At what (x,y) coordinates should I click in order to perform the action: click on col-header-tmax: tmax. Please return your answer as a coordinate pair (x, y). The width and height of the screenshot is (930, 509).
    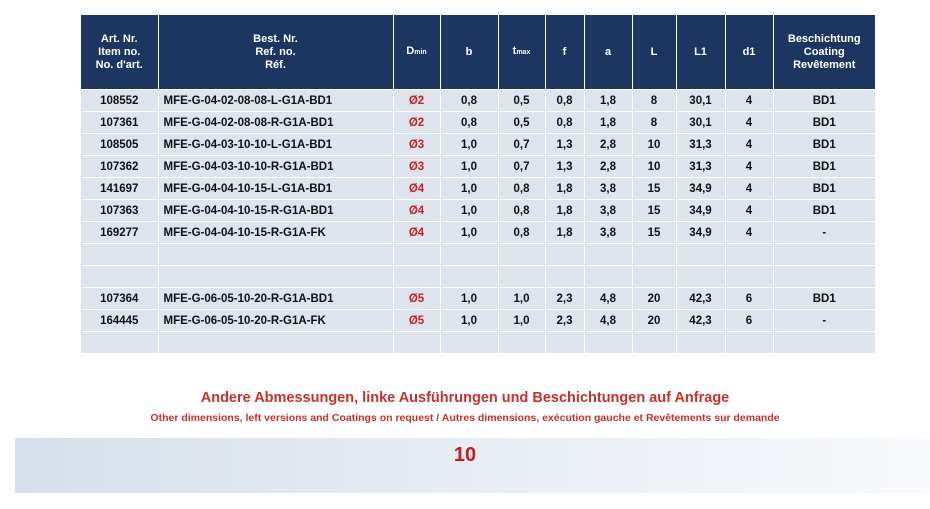
    Looking at the image, I should click on (521, 52).